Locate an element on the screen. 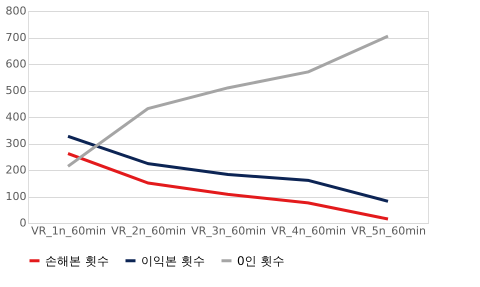 The height and width of the screenshot is (287, 480). y-tick-label: 200 is located at coordinates (16, 170).